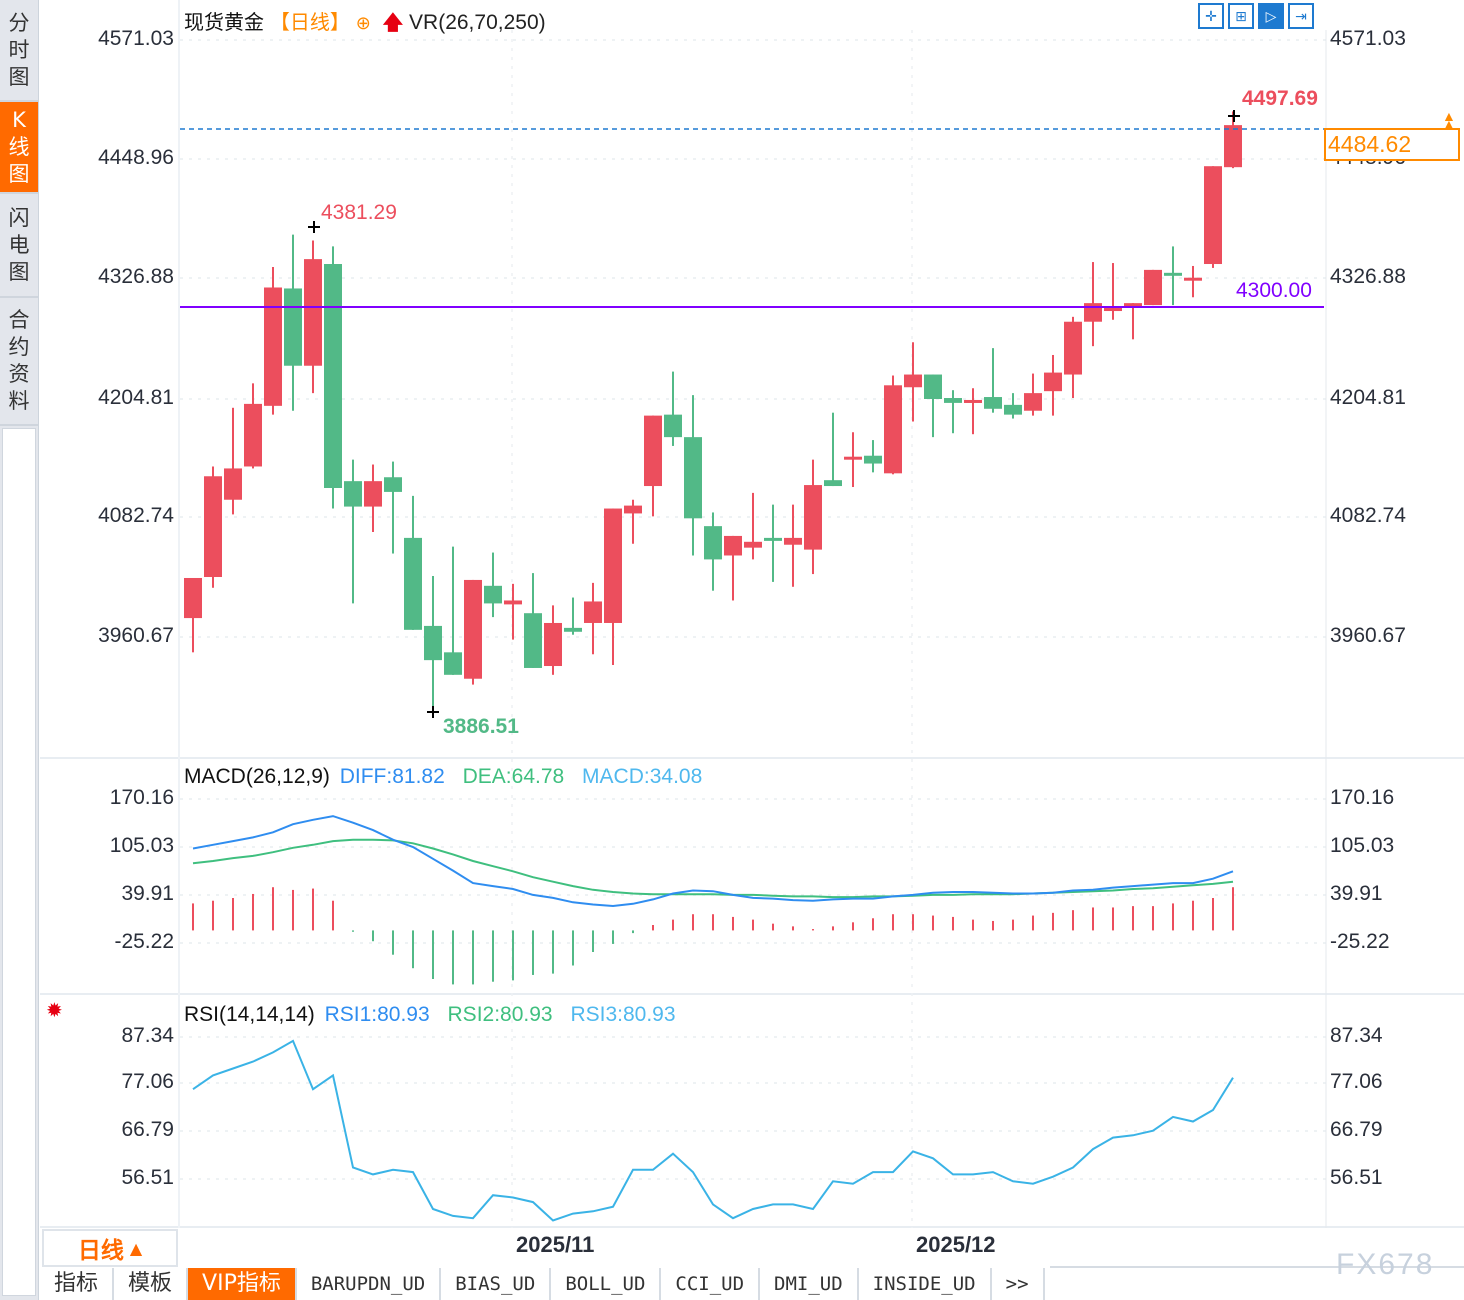  What do you see at coordinates (496, 1284) in the screenshot?
I see `indicator-tab: BIAS_UD` at bounding box center [496, 1284].